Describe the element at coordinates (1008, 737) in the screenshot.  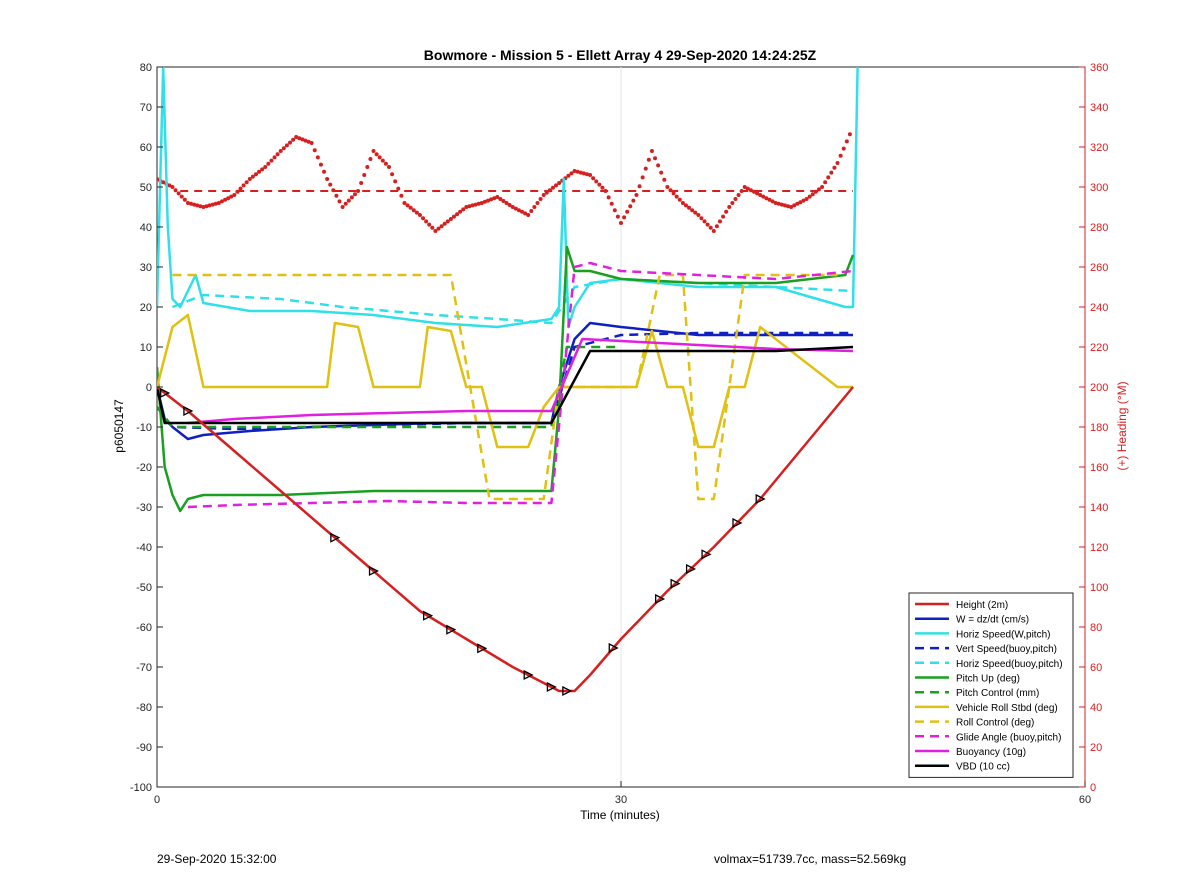
I see `legend-label: Glide Angle (buoy,pitch)` at that location.